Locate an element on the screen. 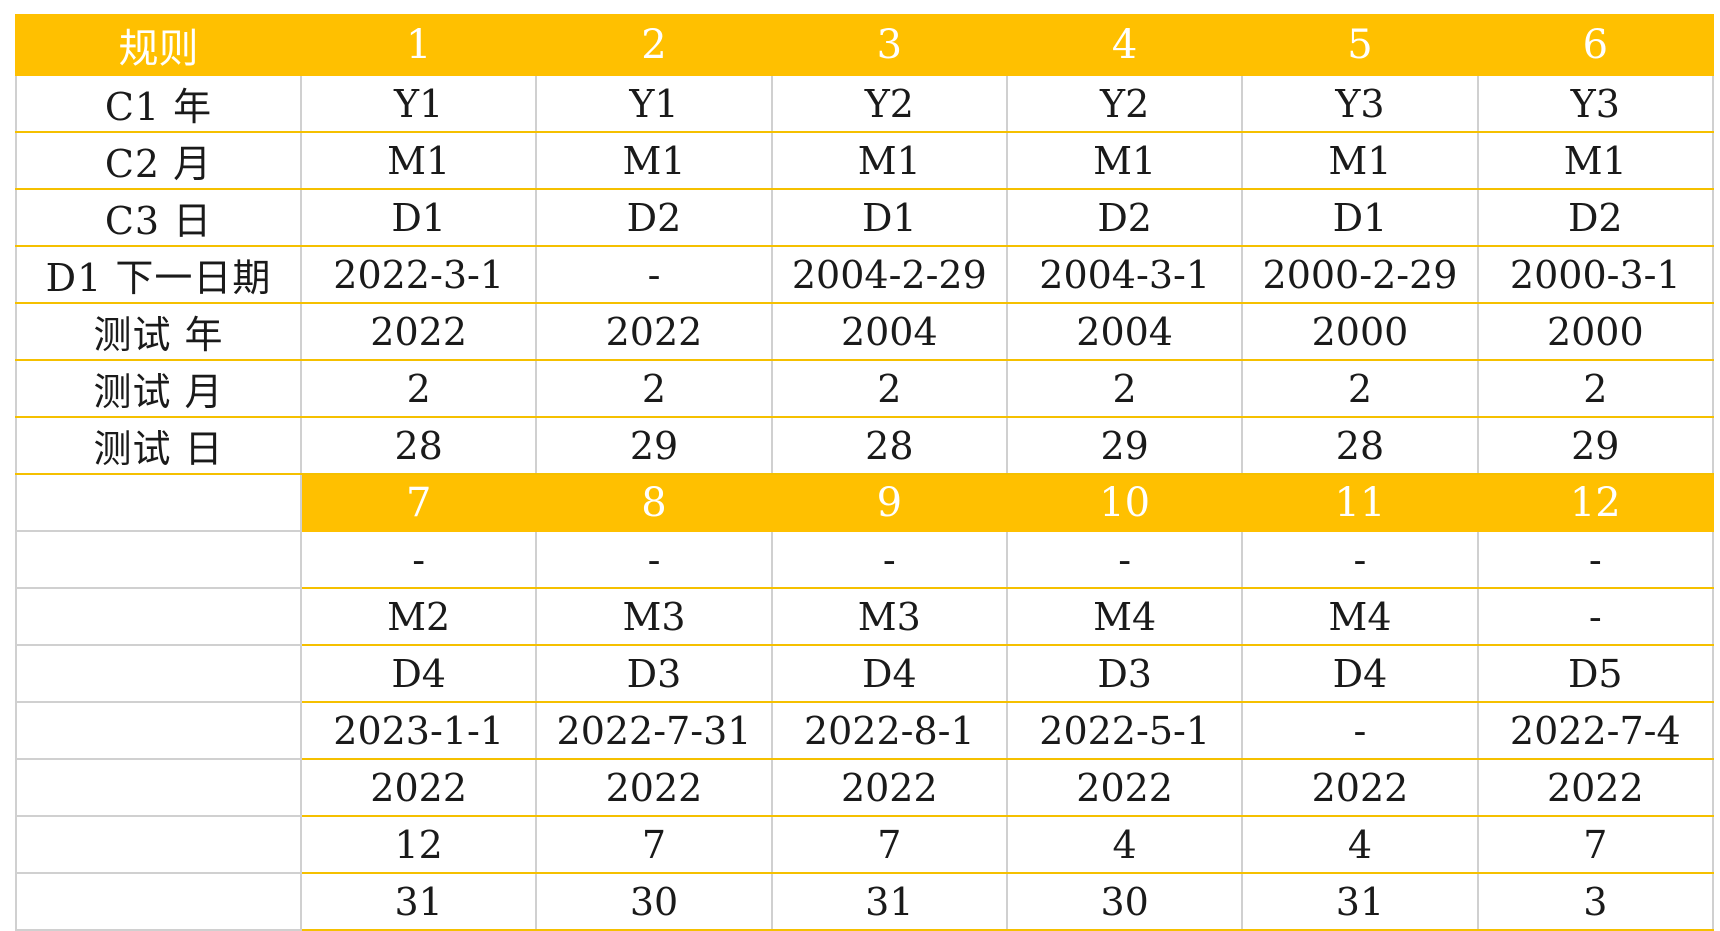  table-cell: D4 is located at coordinates (889, 673).